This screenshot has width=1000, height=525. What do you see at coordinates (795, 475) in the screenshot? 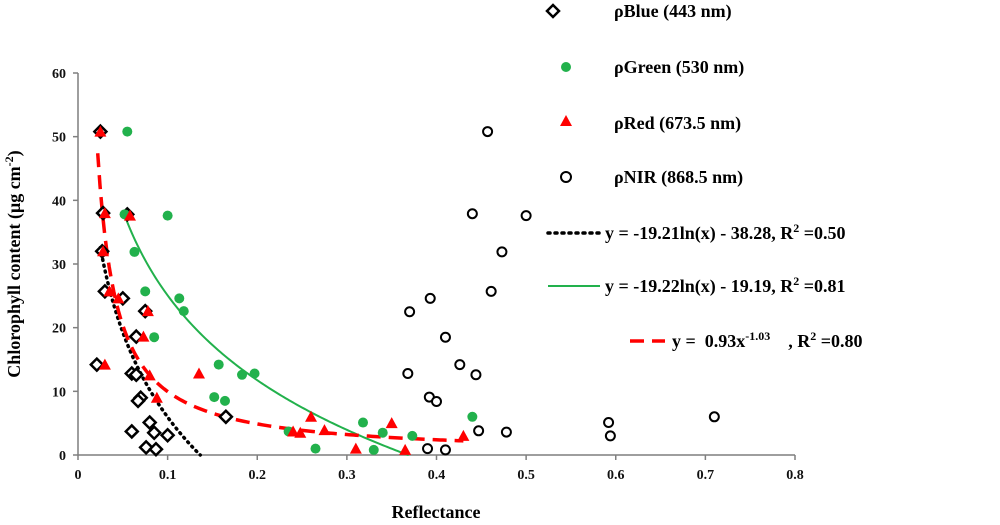
I see `x-tick-label: 0.8` at bounding box center [795, 475].